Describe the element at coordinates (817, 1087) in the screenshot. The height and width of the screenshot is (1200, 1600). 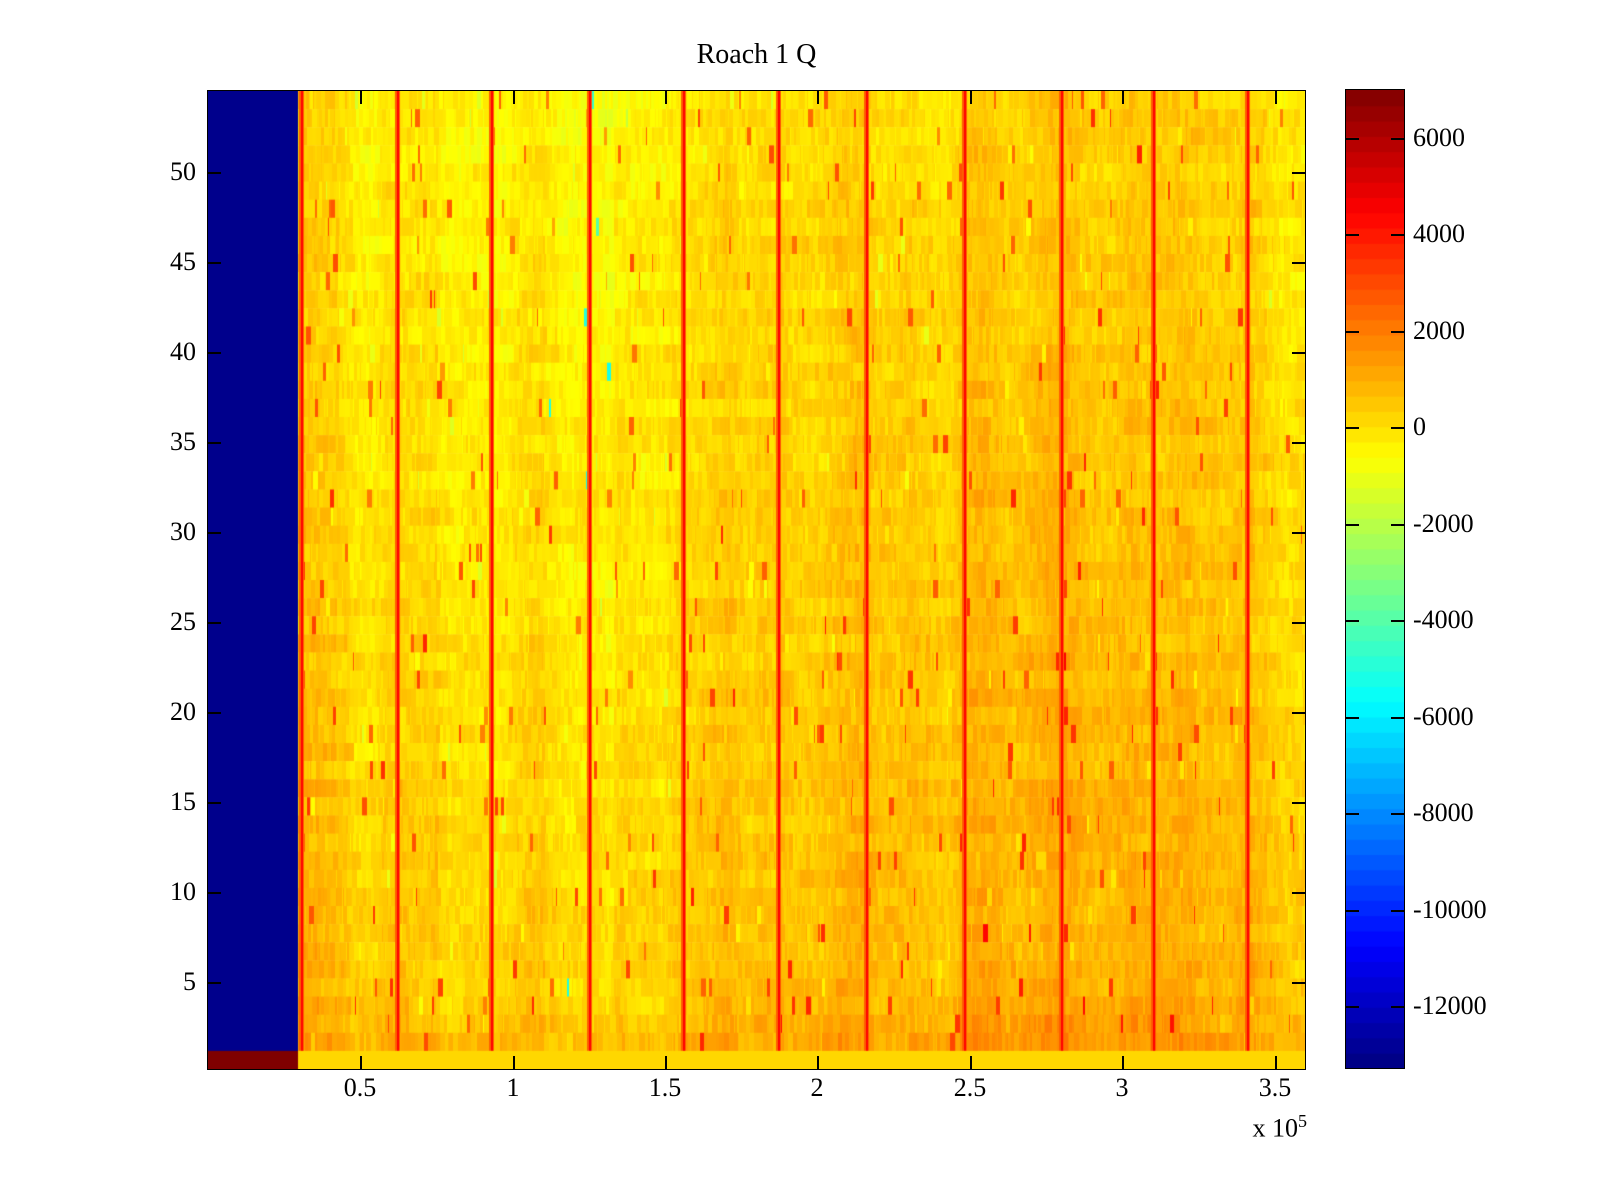
I see `x-tick-label: 2` at that location.